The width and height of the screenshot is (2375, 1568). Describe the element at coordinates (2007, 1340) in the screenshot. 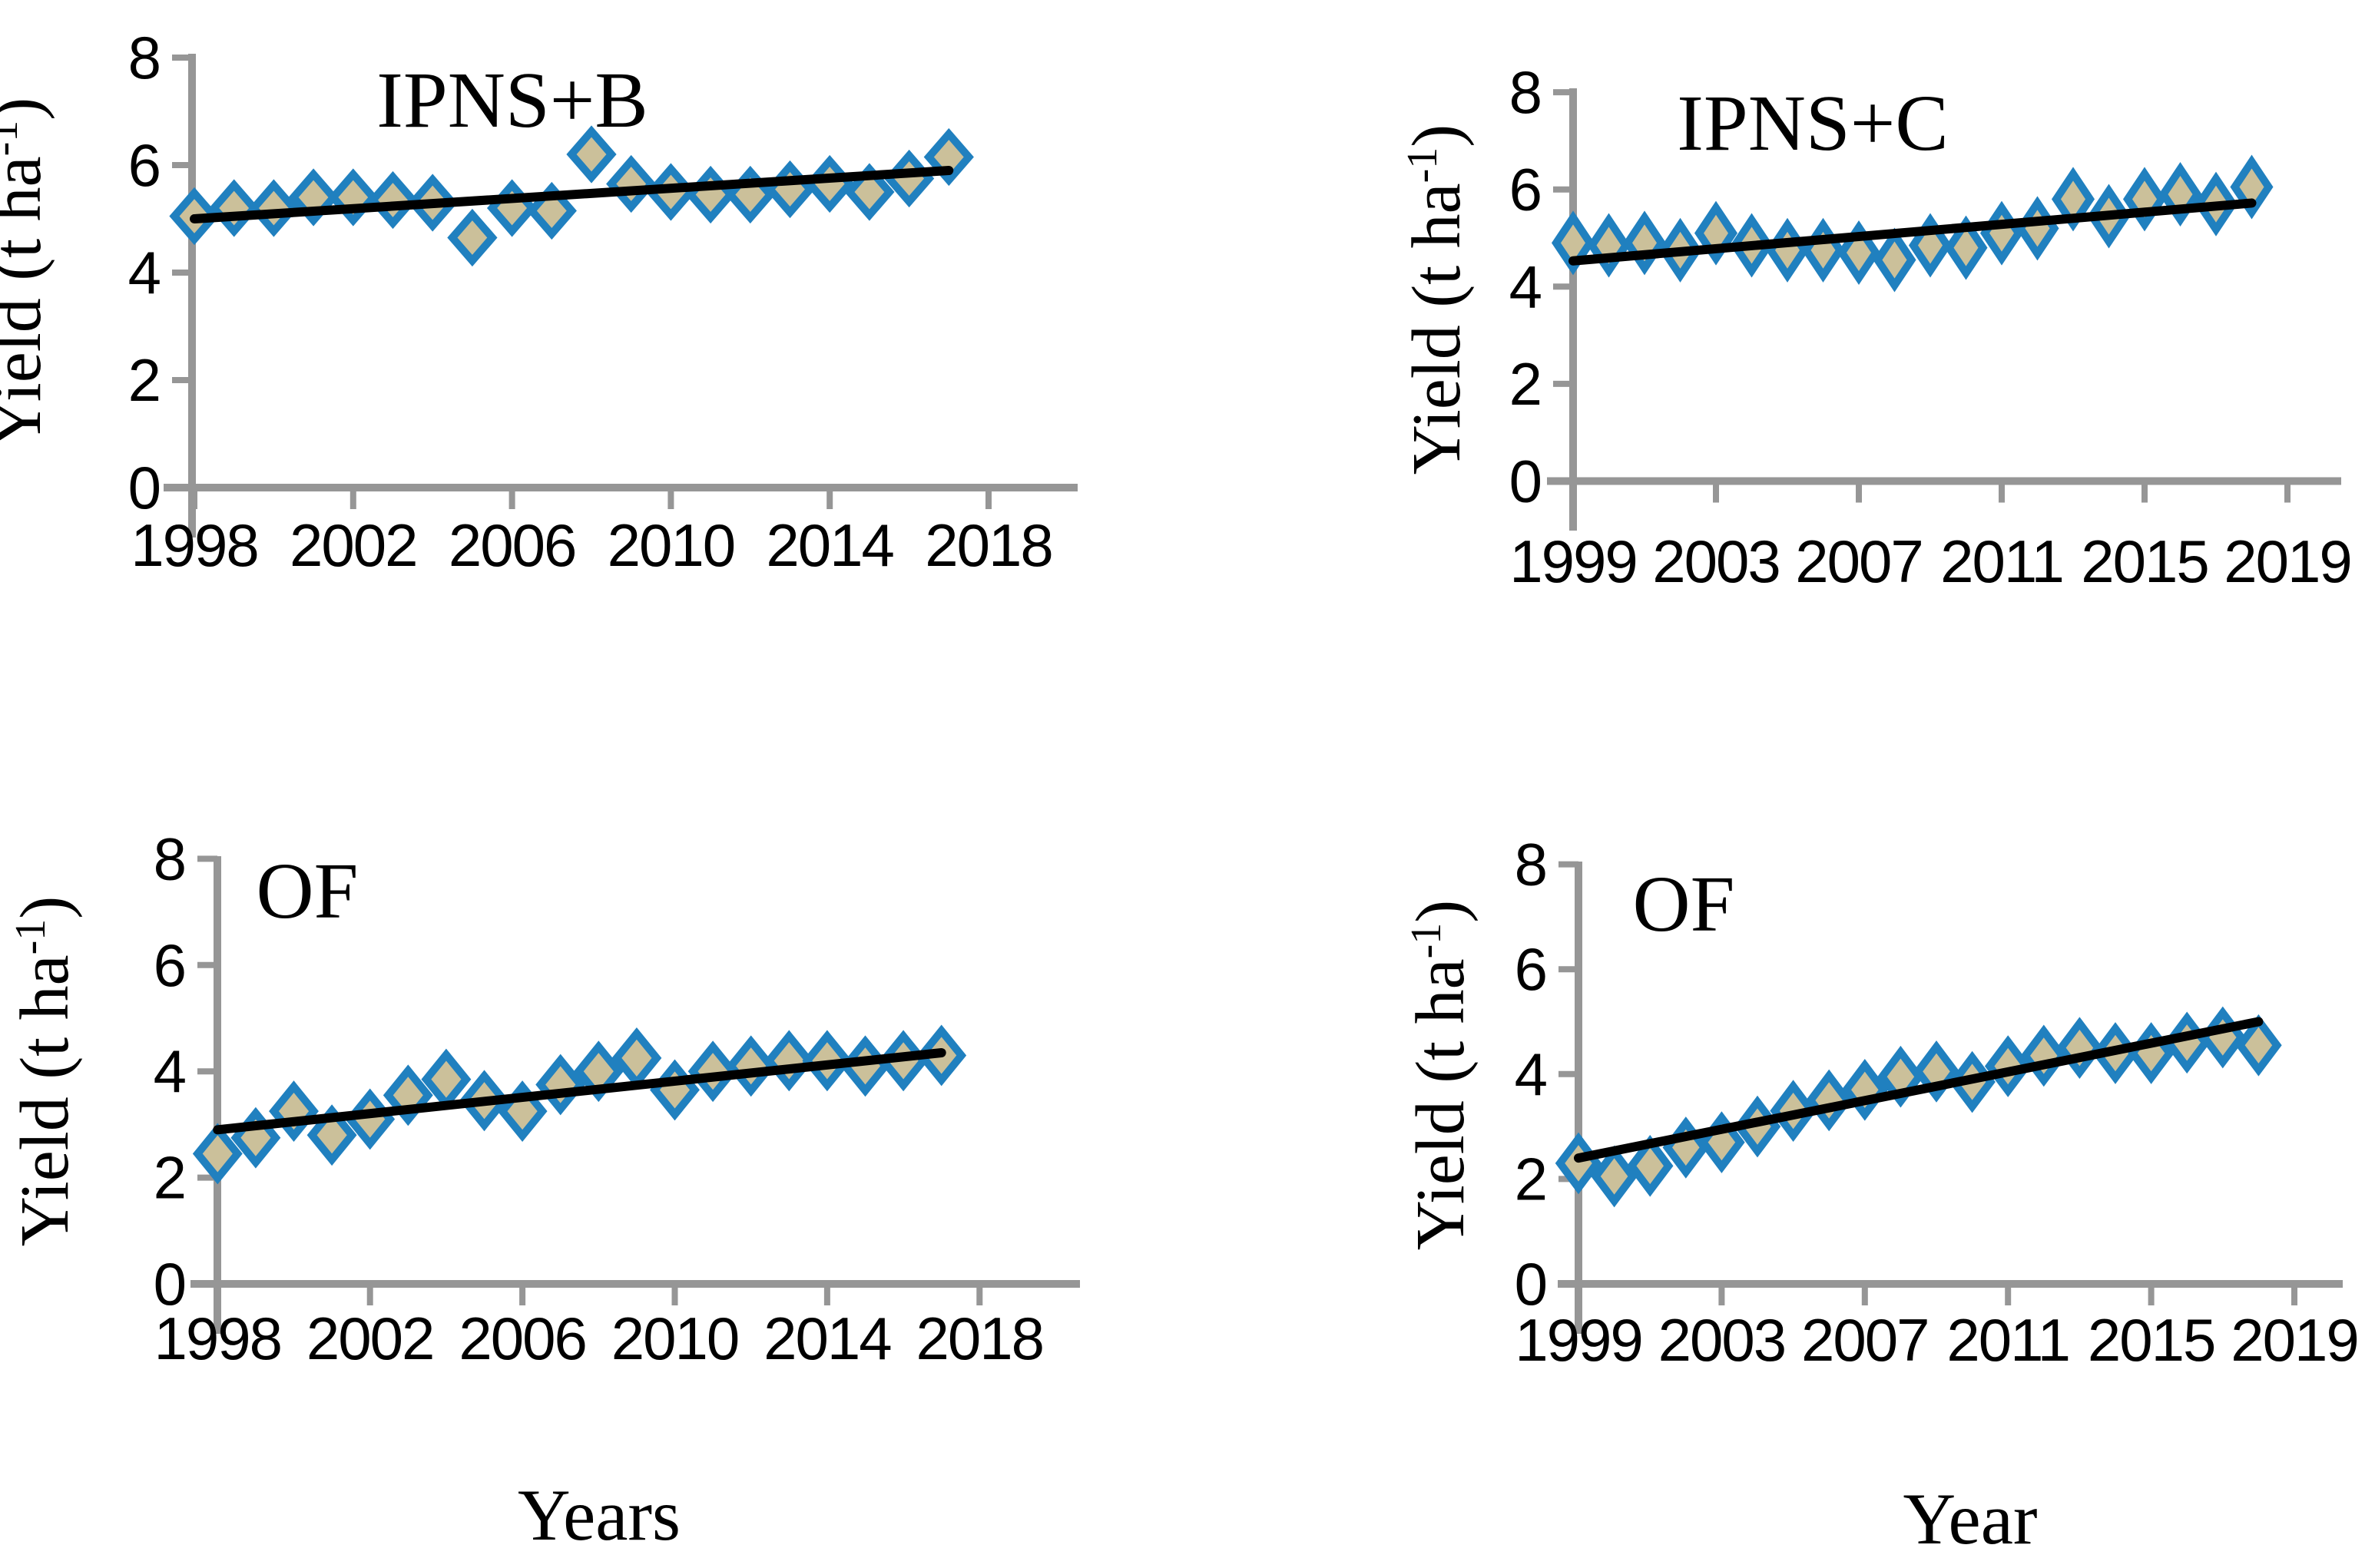

I see `x-tick-label: 2011` at that location.